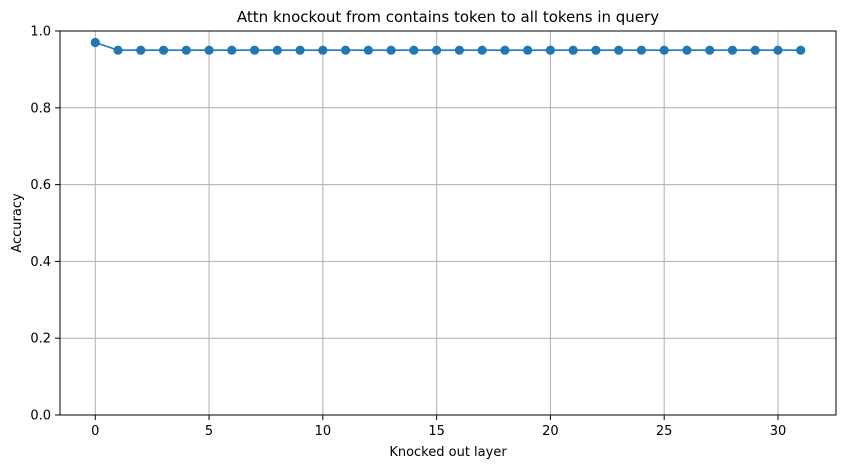 The image size is (846, 468). I want to click on y-tick-label: 1.0, so click(40, 32).